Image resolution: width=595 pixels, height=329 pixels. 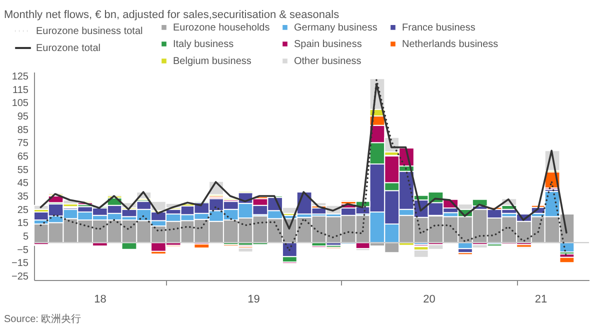 I want to click on y-tick-label: 5, so click(x=25, y=237).